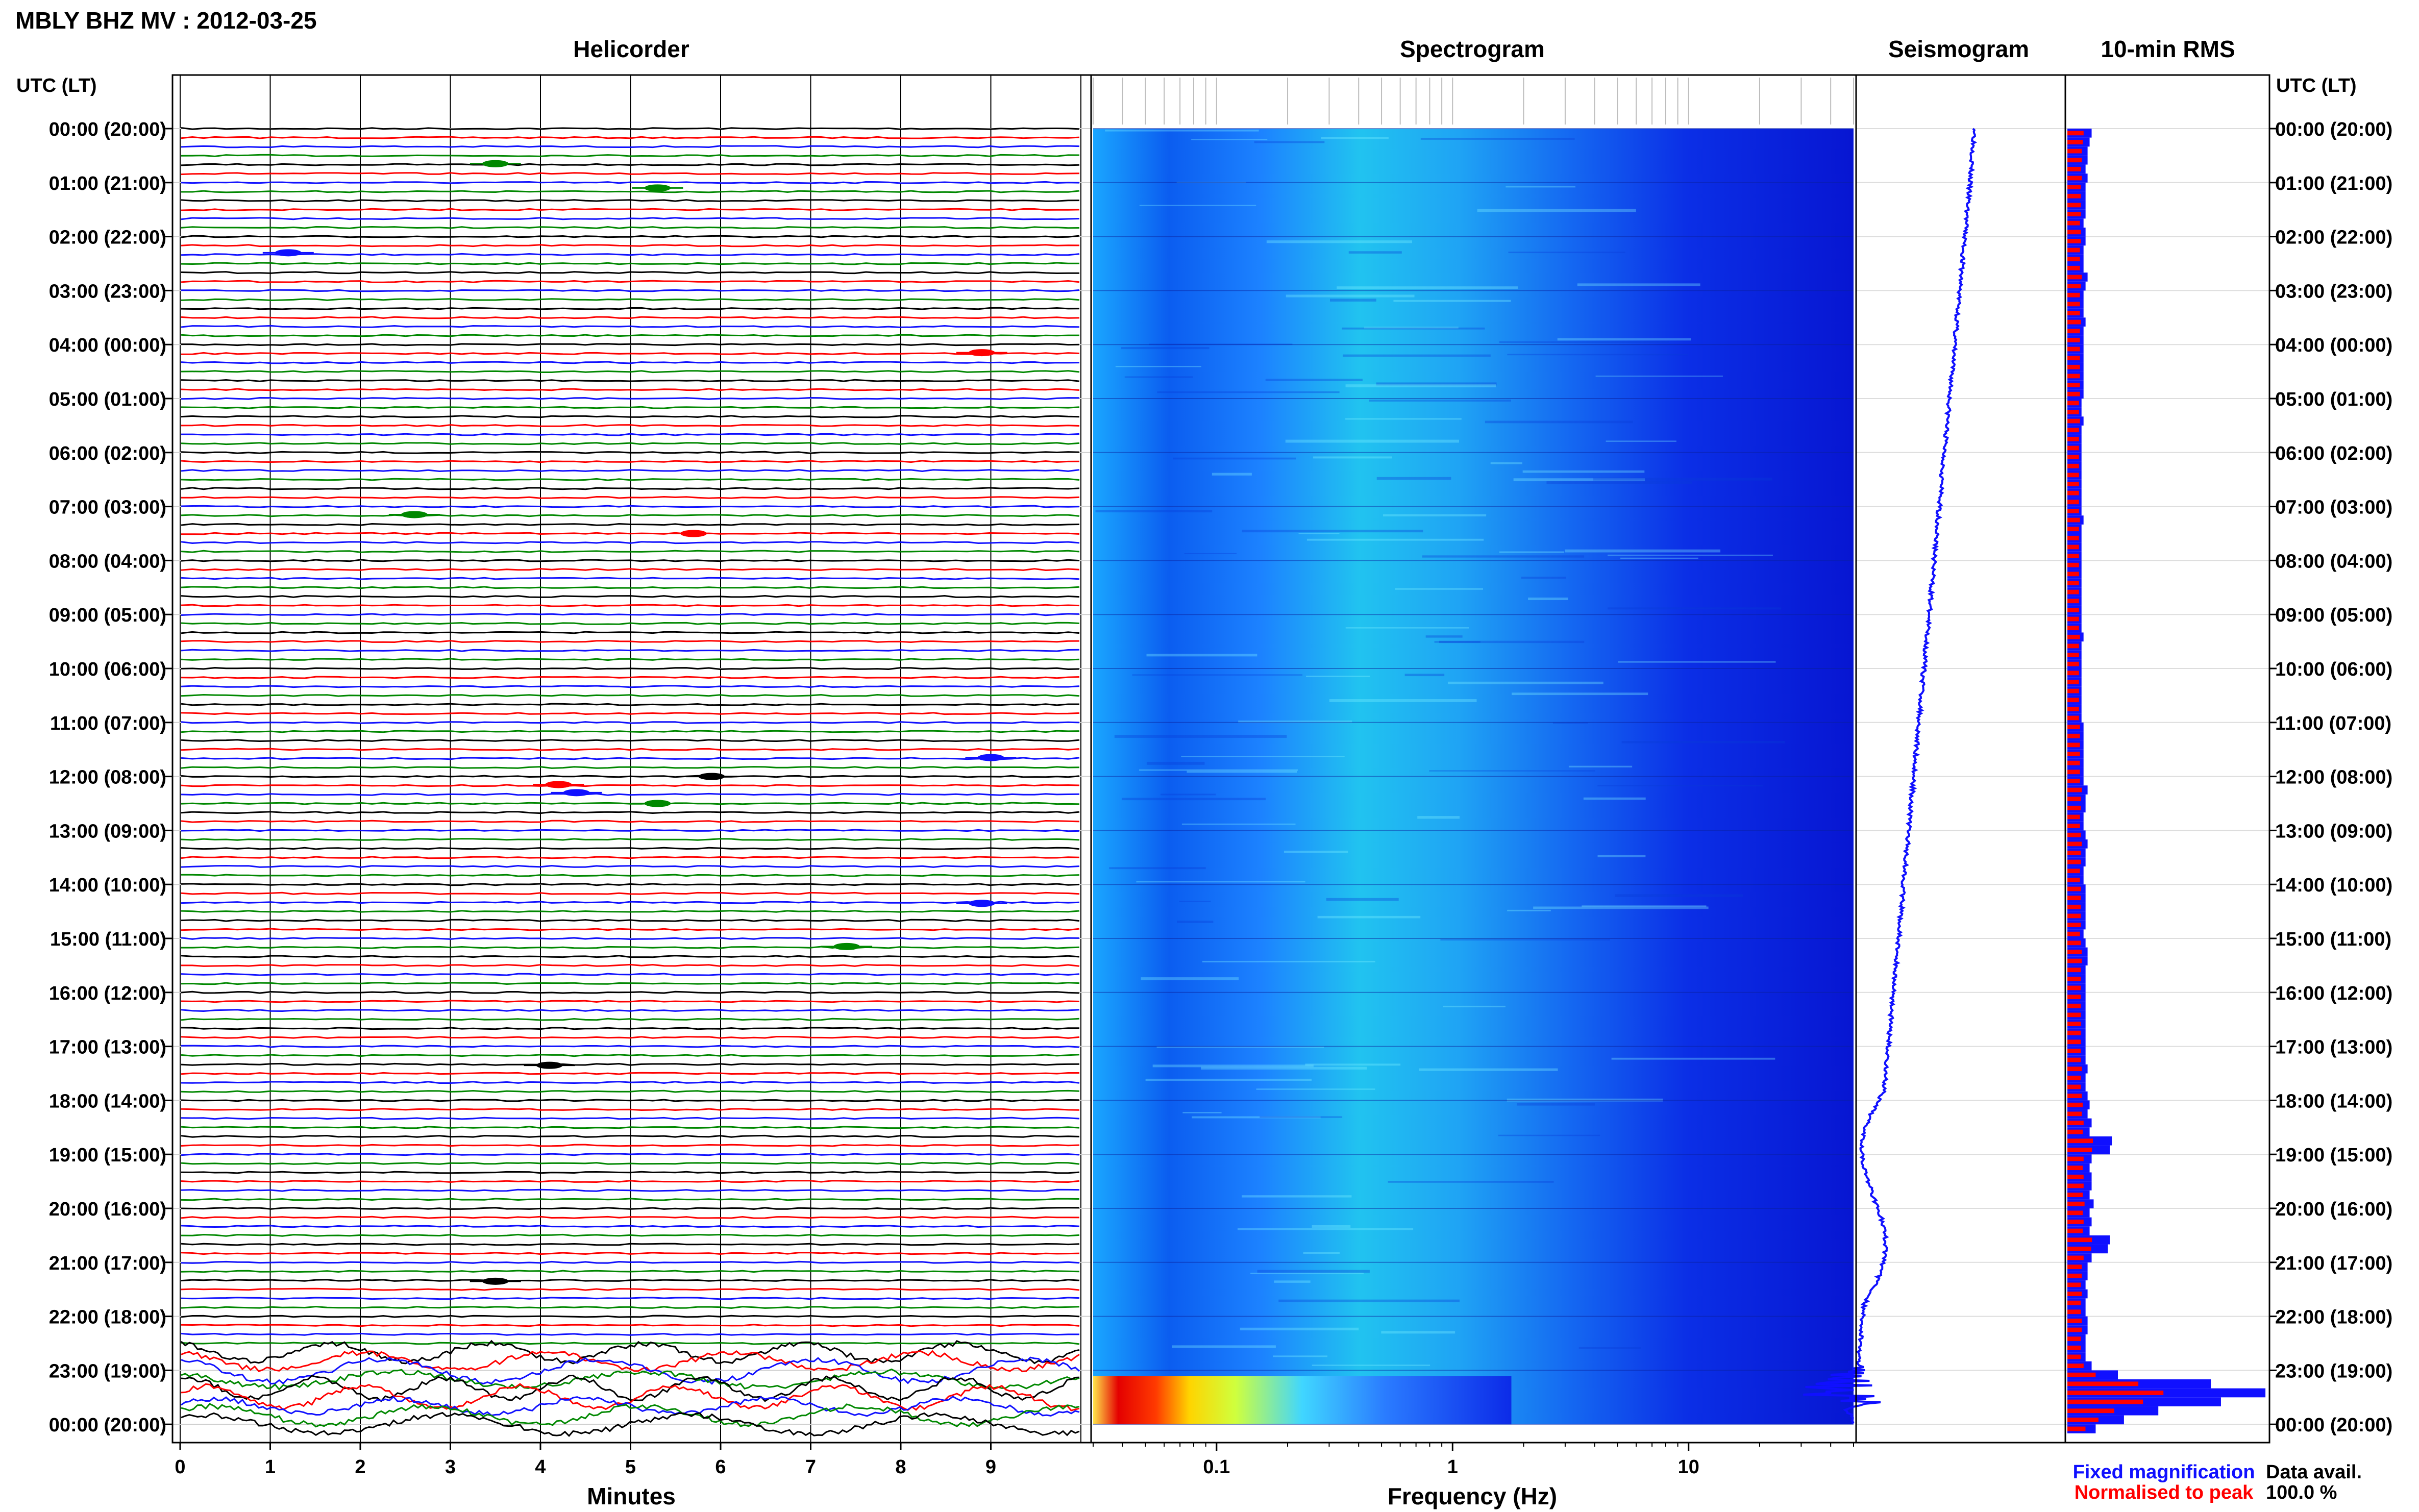  Describe the element at coordinates (107, 615) in the screenshot. I see `time-label-left: 09:00 (05:00)` at that location.